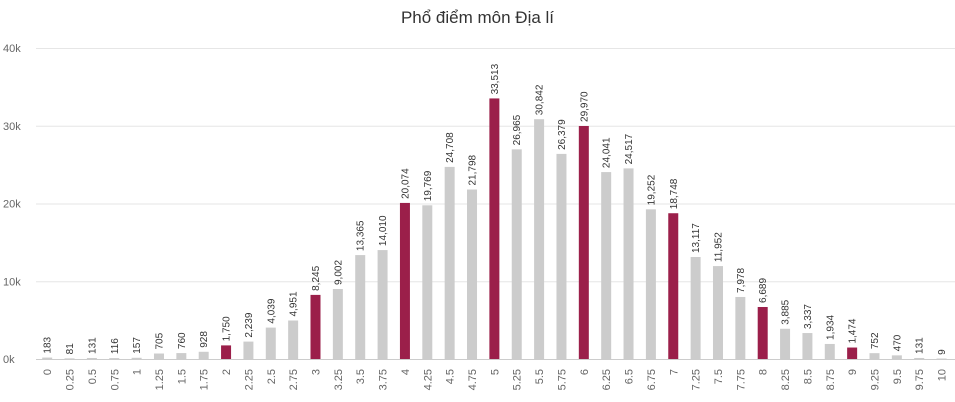  I want to click on data-label: 26,379, so click(562, 134).